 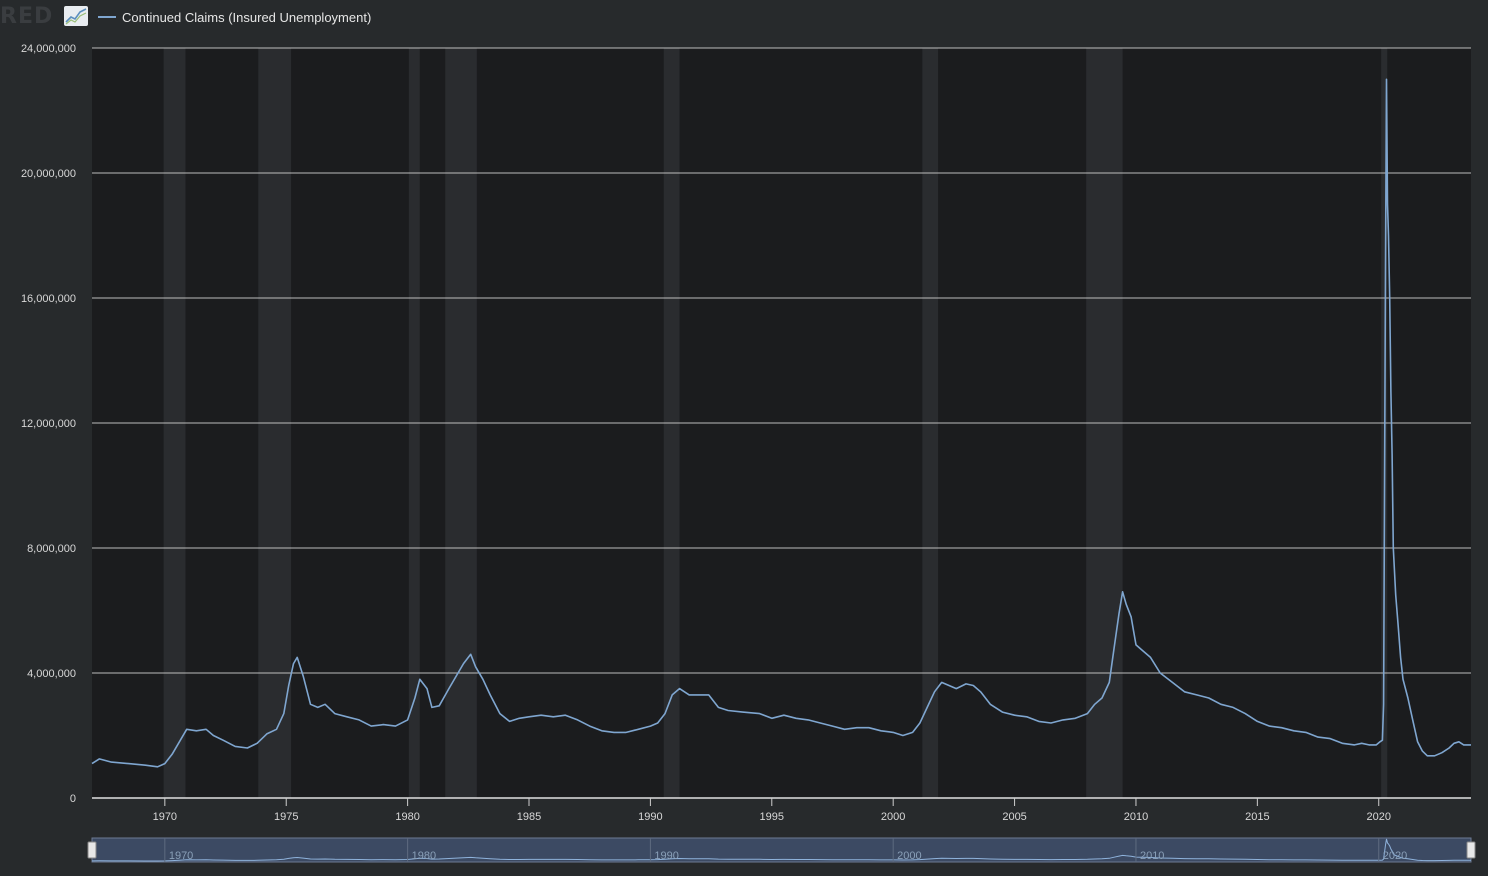 What do you see at coordinates (48, 299) in the screenshot?
I see `y-tick-label: 16,000,000` at bounding box center [48, 299].